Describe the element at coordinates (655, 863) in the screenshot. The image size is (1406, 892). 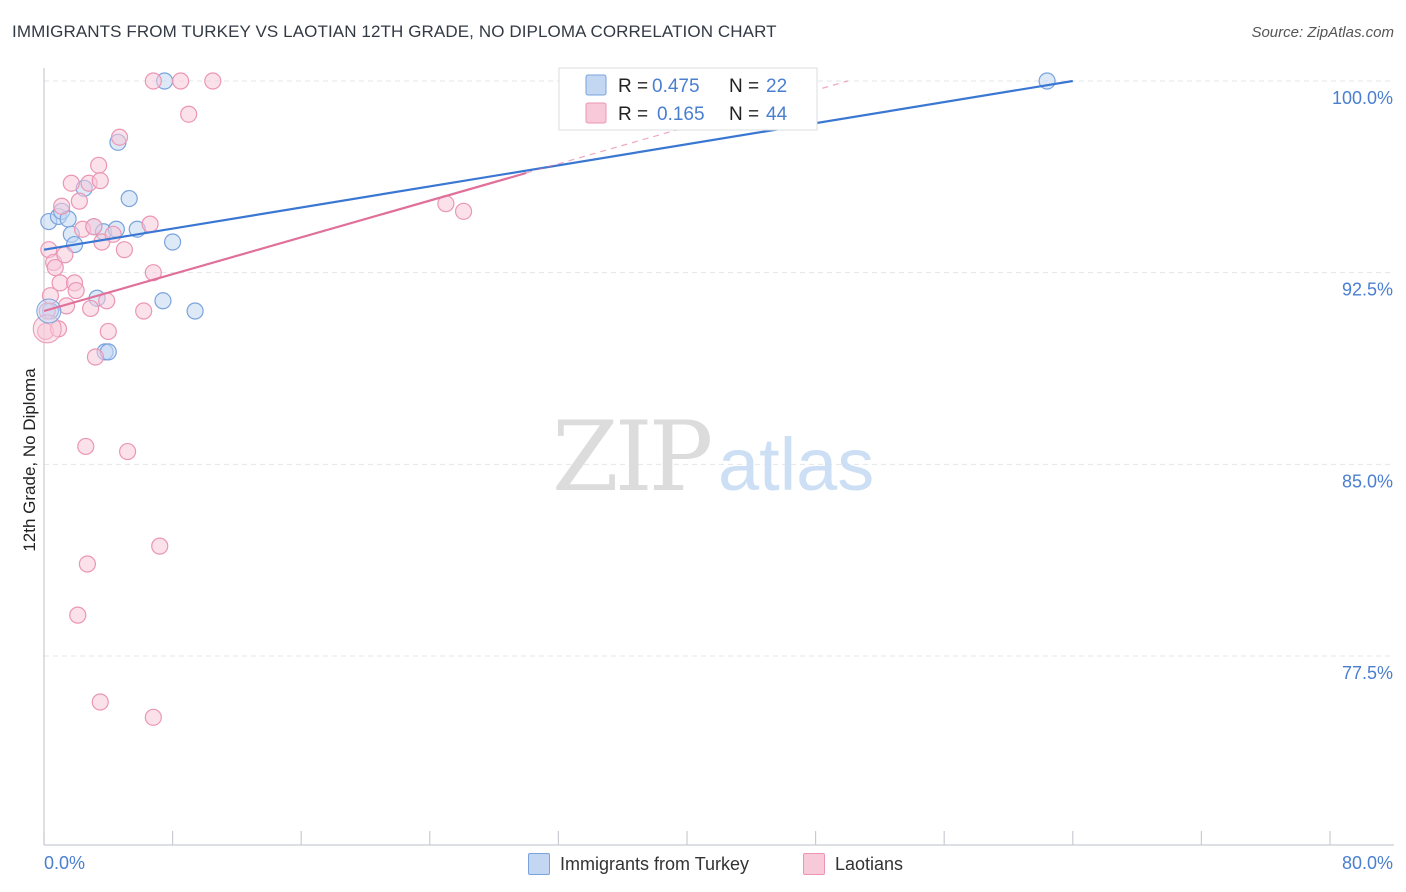
I see `legend-label-turkey: Immigrants from Turkey` at that location.